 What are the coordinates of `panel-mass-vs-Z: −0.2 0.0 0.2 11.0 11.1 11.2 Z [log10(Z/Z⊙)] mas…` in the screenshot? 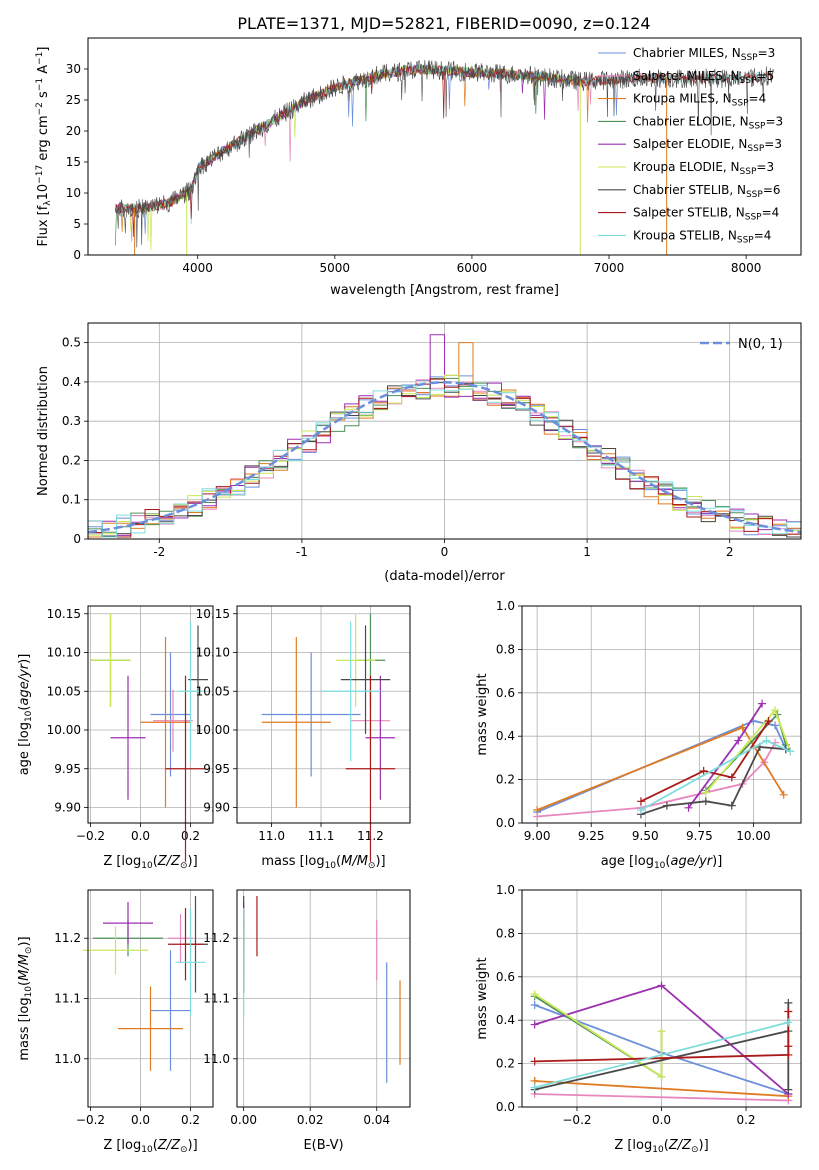 It's located at (115, 1022).